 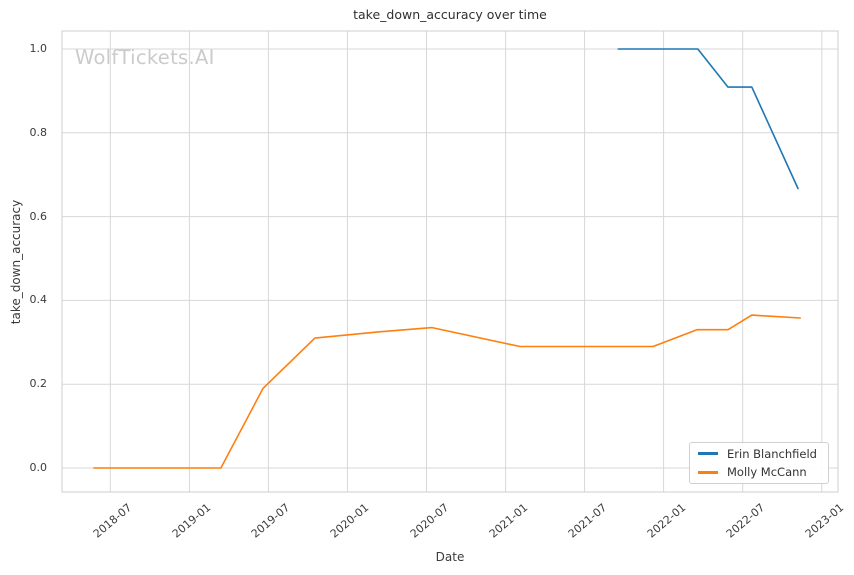 I want to click on legend-item: Molly McCann, so click(x=759, y=473).